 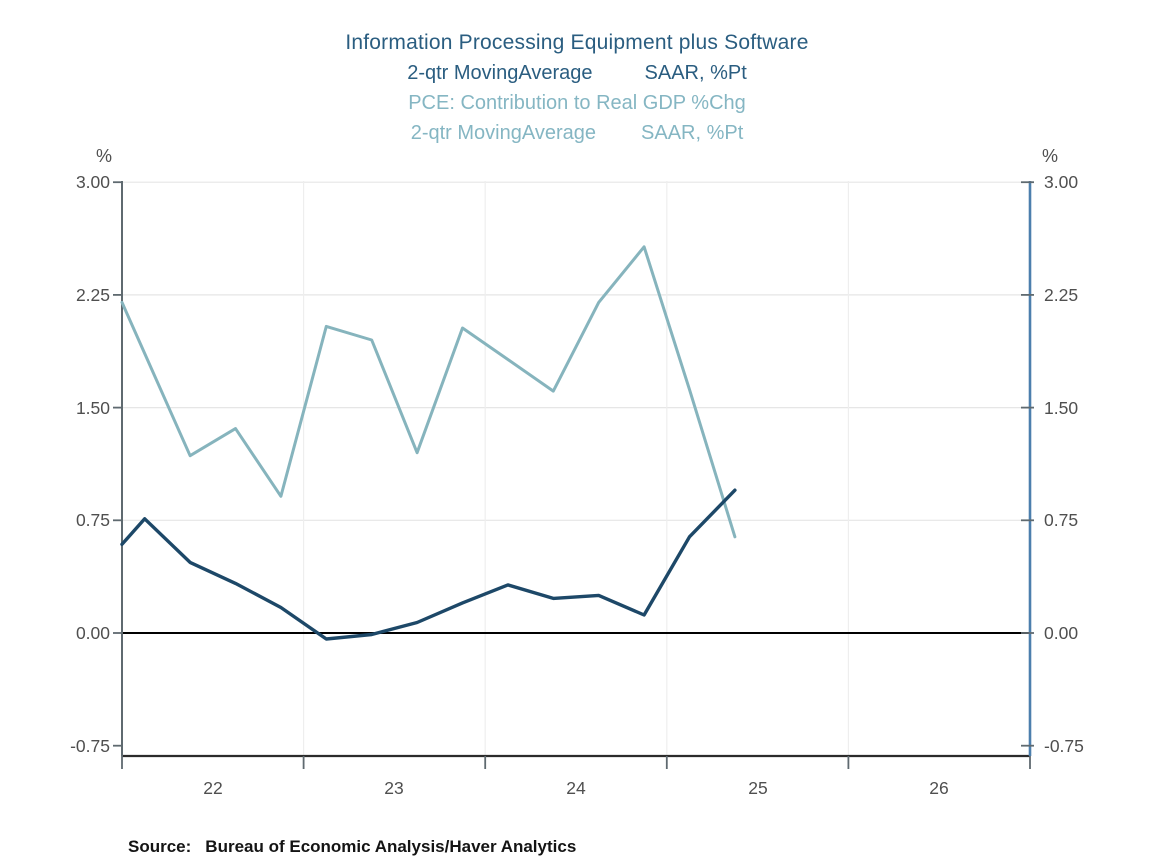 What do you see at coordinates (1050, 156) in the screenshot?
I see `y-axis-unit-right: %` at bounding box center [1050, 156].